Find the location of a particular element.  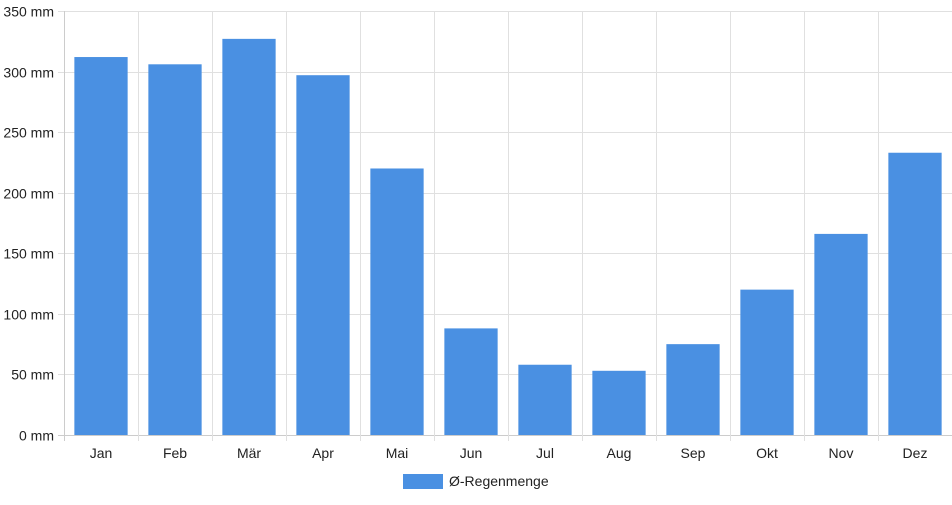

y-tick-label: 100 mm is located at coordinates (28, 315).